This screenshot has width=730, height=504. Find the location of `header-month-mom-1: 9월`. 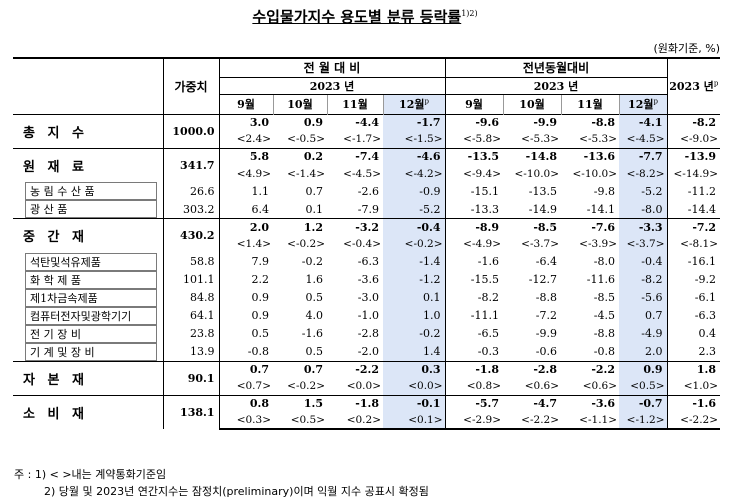

header-month-mom-1: 9월 is located at coordinates (245, 103).